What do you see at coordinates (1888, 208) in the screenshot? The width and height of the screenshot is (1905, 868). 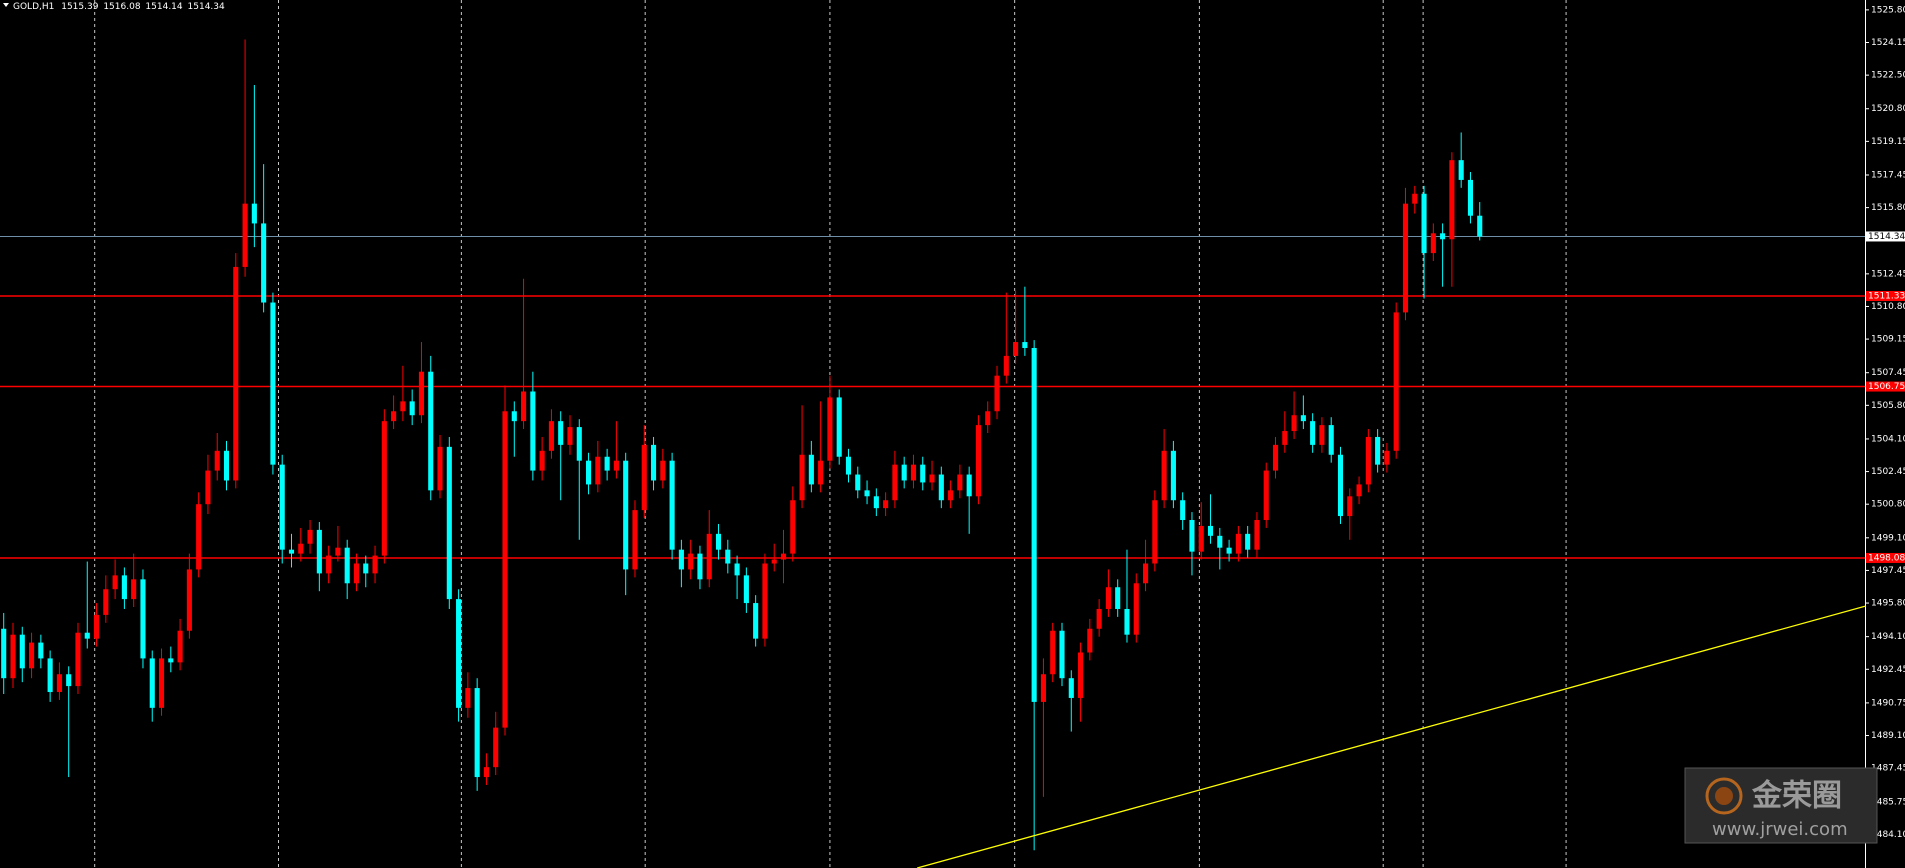 I see `y-tick-label: 1515.80` at bounding box center [1888, 208].